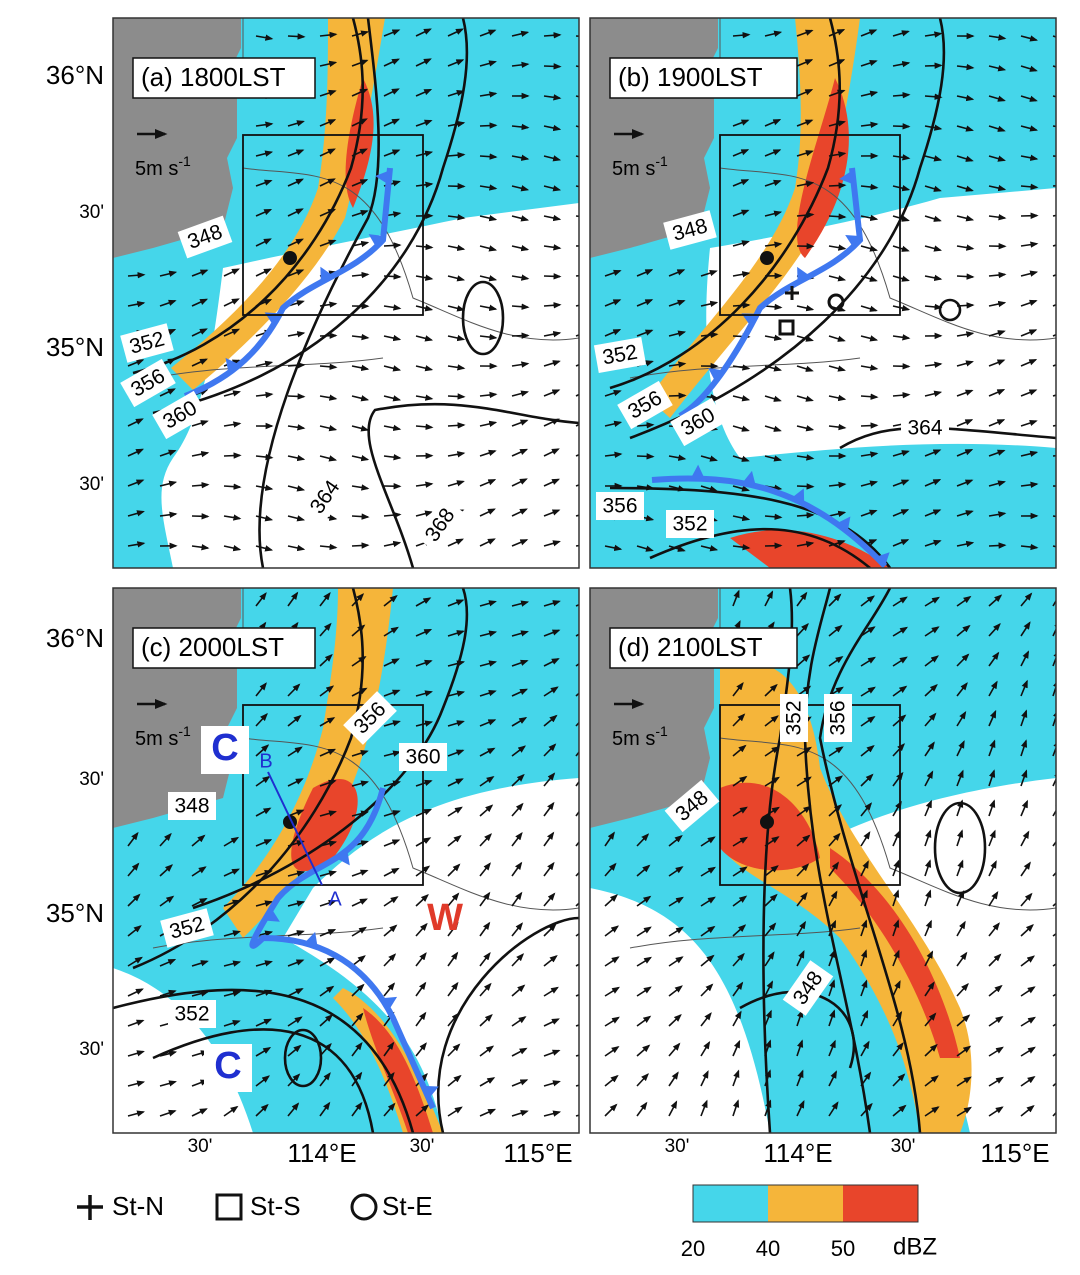 Image resolution: width=1080 pixels, height=1275 pixels. Describe the element at coordinates (915, 1246) in the screenshot. I see `colorbar-unit: dBZ` at that location.